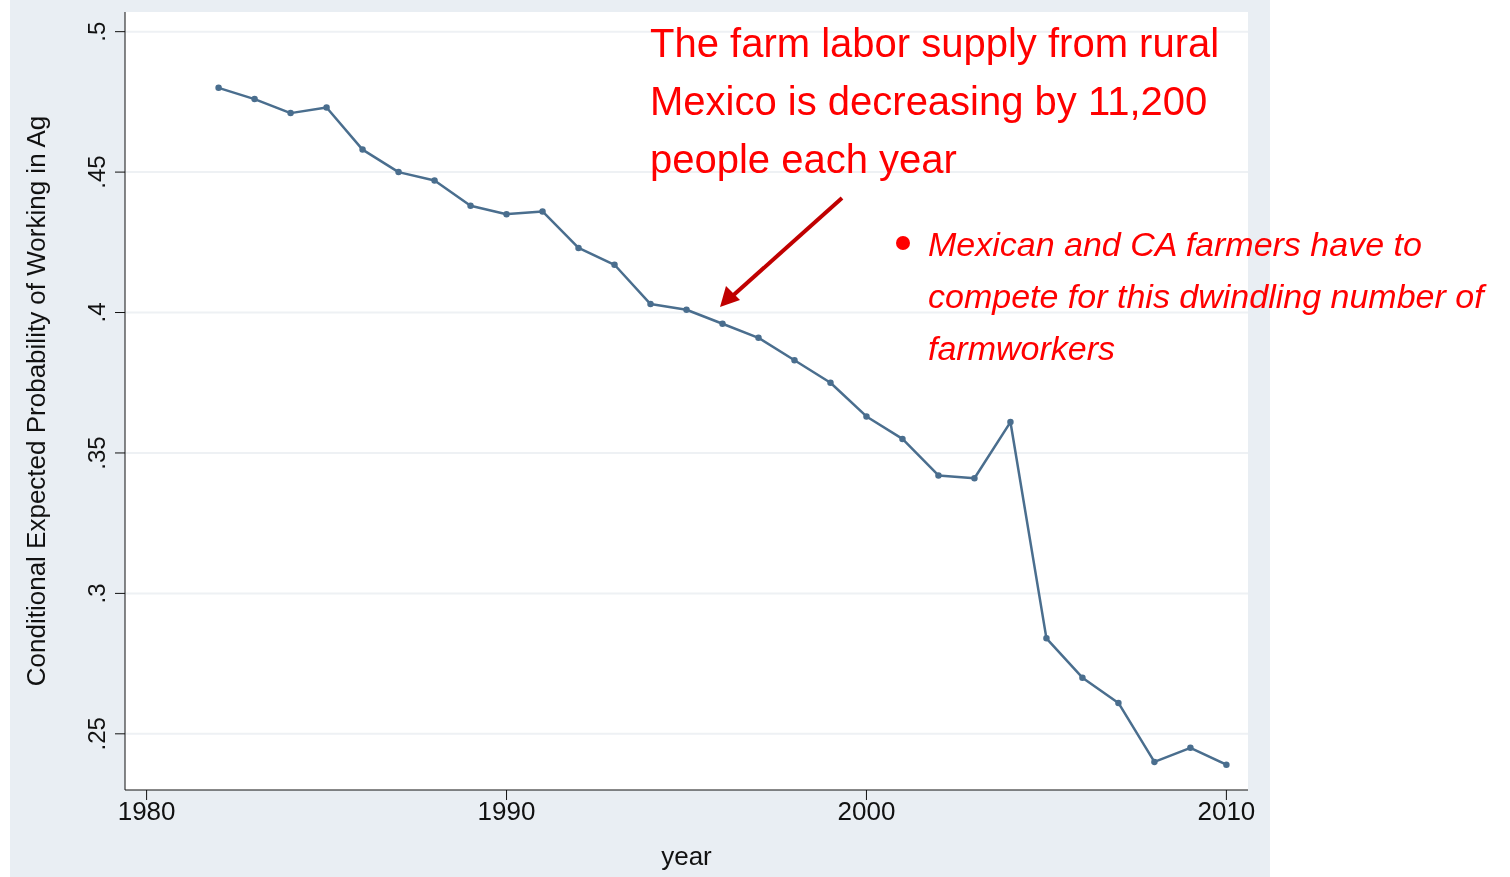 This screenshot has width=1510, height=877. Describe the element at coordinates (96, 453) in the screenshot. I see `y-tick-label: .35` at that location.